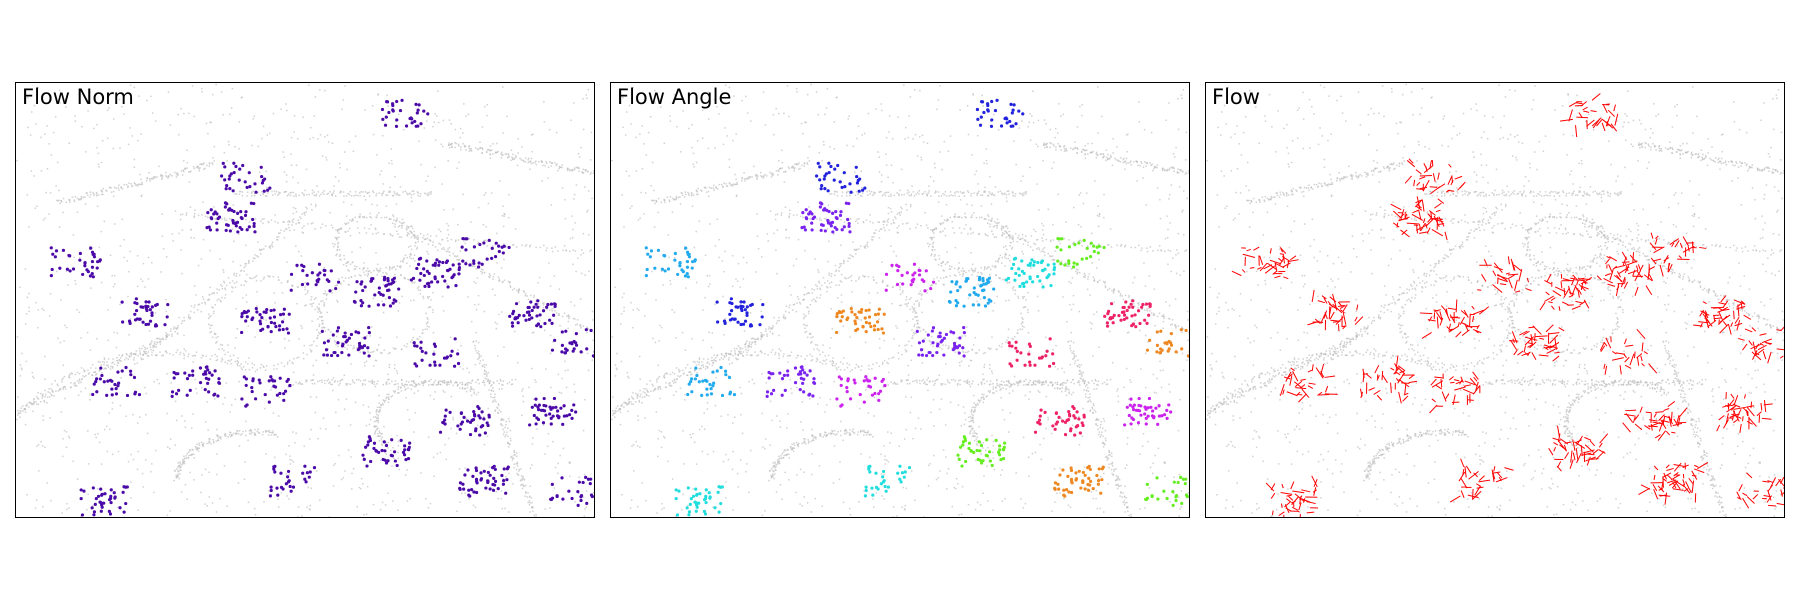 The width and height of the screenshot is (1800, 600). Describe the element at coordinates (674, 97) in the screenshot. I see `flow-angle-title: Flow Angle` at that location.